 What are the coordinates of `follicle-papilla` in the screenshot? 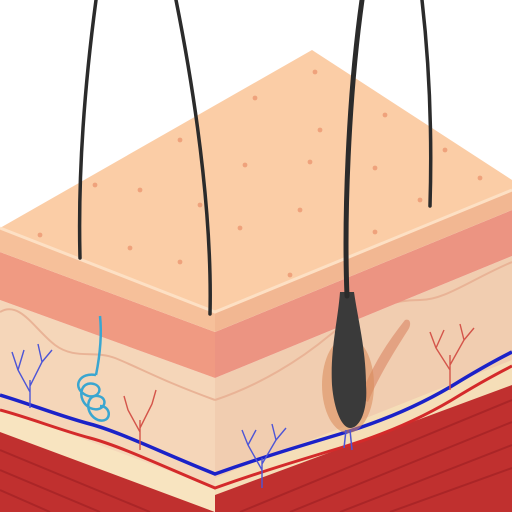 It's located at (348, 440).